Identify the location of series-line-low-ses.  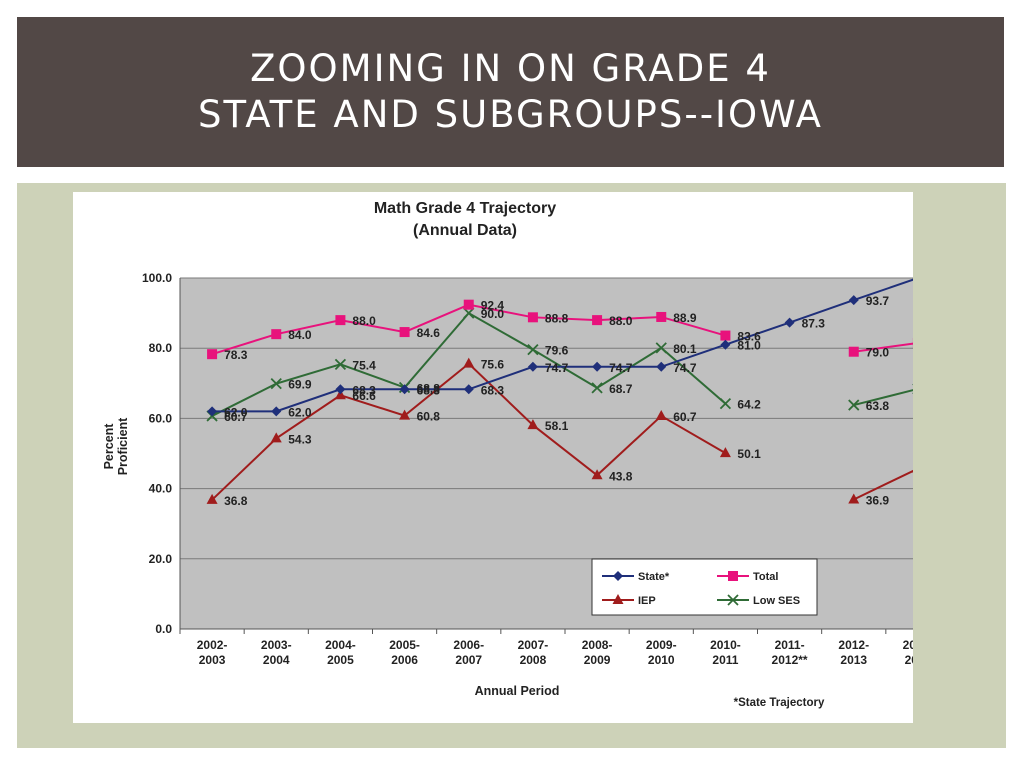
(886, 397).